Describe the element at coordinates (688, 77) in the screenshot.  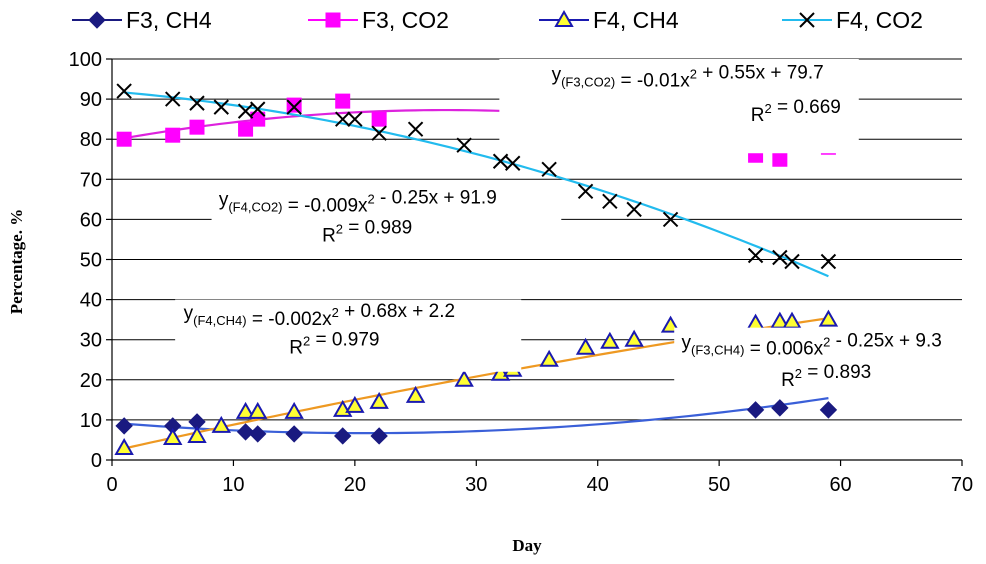
I see `equation-0: y(F3,CO2) = -0.01x2 + 0.55x + 79.7` at that location.